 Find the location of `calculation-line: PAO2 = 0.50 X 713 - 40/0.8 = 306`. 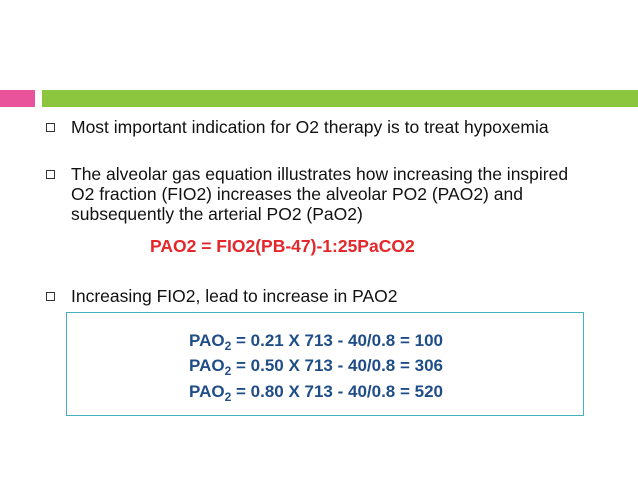

calculation-line: PAO2 = 0.50 X 713 - 40/0.8 = 306 is located at coordinates (316, 367).